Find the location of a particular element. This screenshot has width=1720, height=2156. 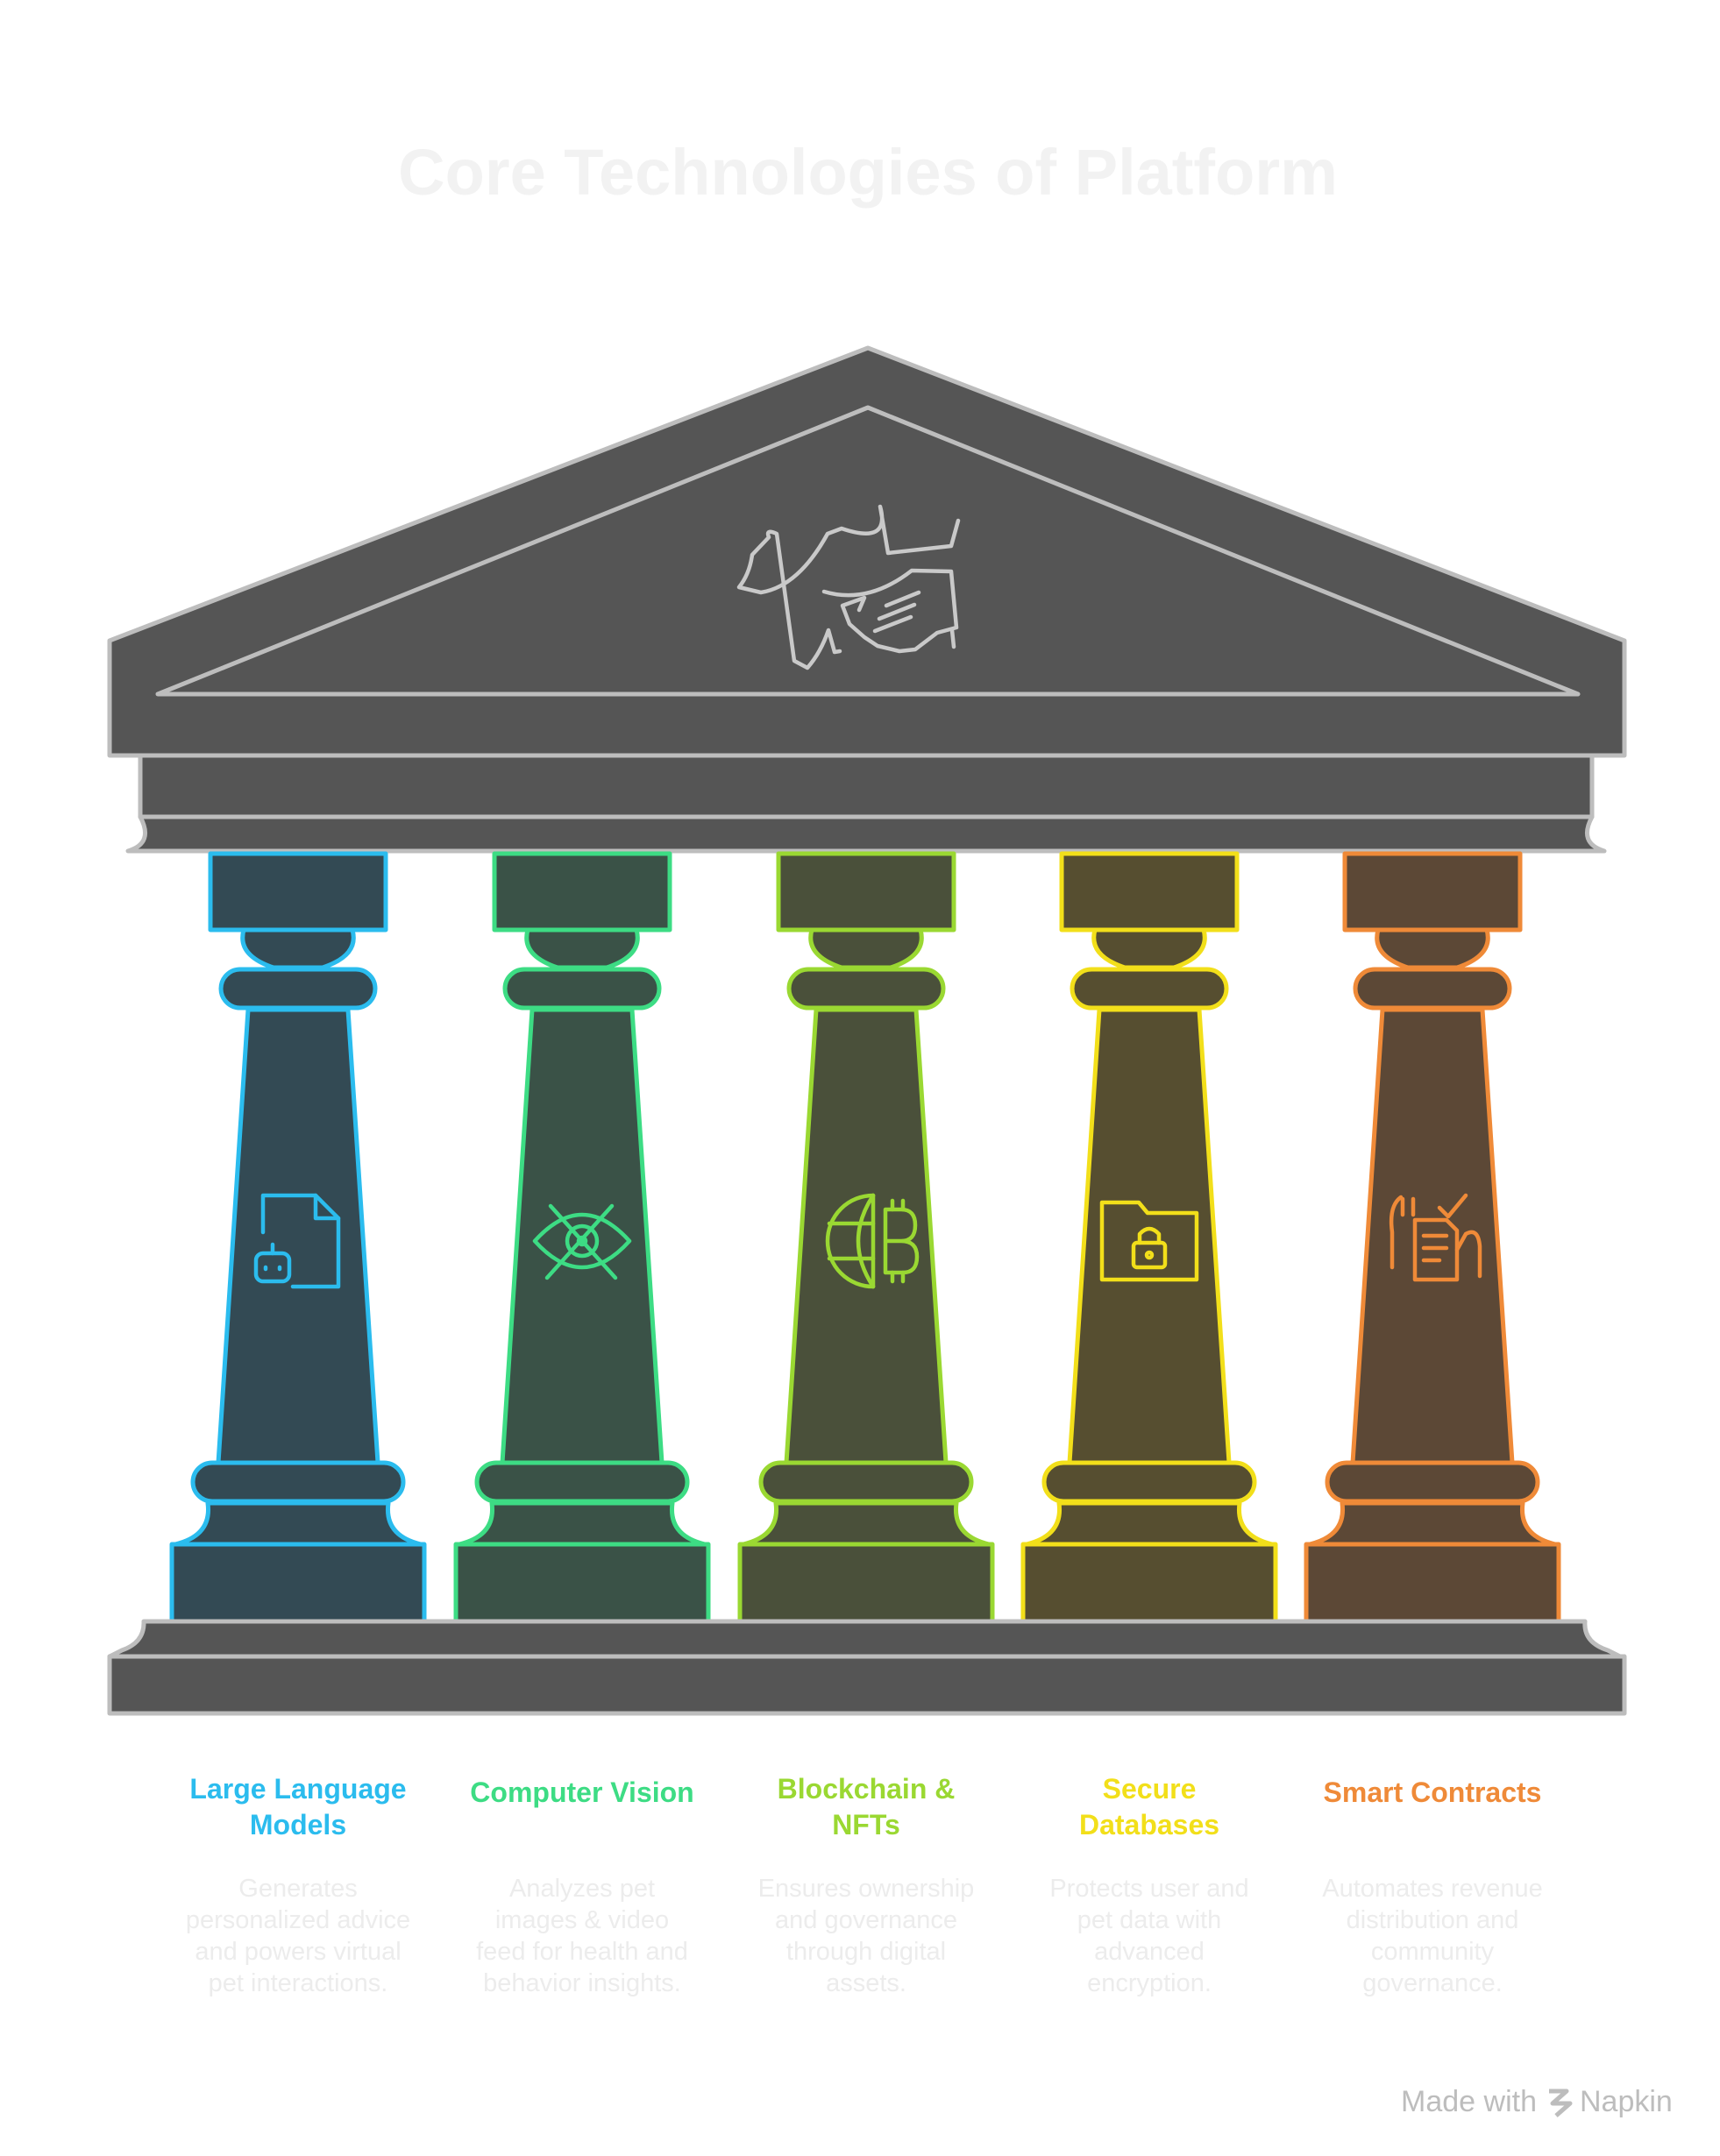

pediment-inner-triangle is located at coordinates (868, 551).